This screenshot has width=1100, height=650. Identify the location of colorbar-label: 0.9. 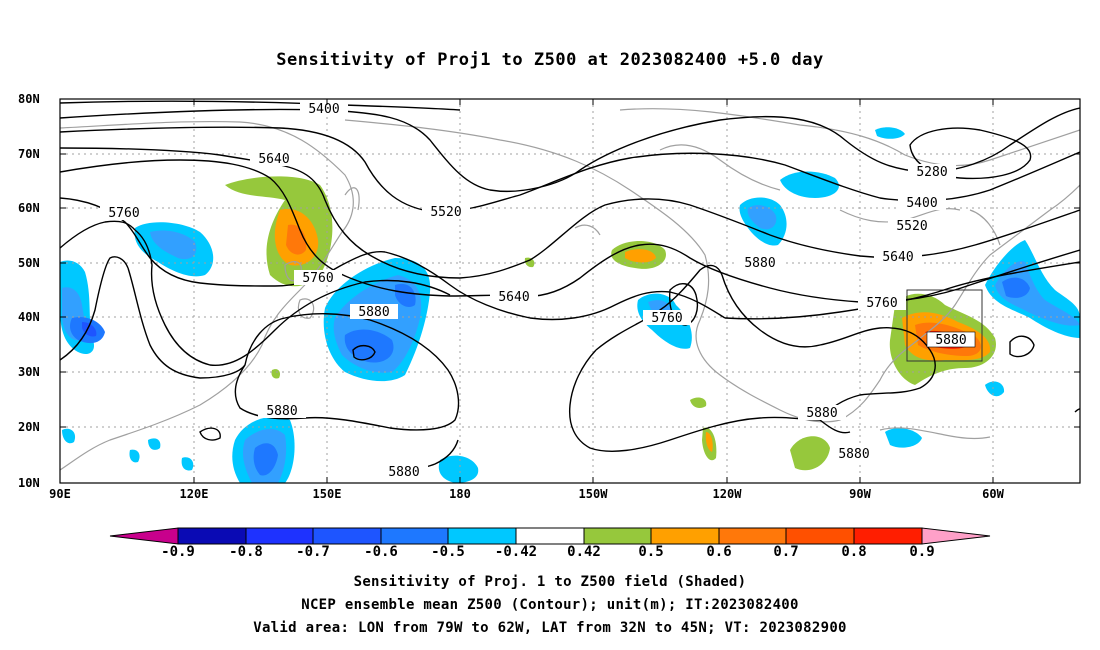
(922, 552).